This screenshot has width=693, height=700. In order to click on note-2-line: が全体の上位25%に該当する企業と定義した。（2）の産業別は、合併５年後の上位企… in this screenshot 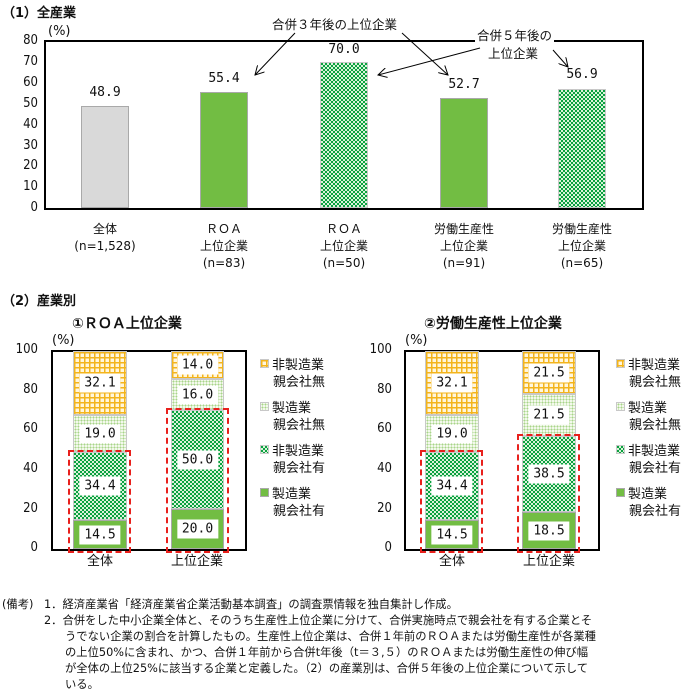, I will do `click(327, 668)`.